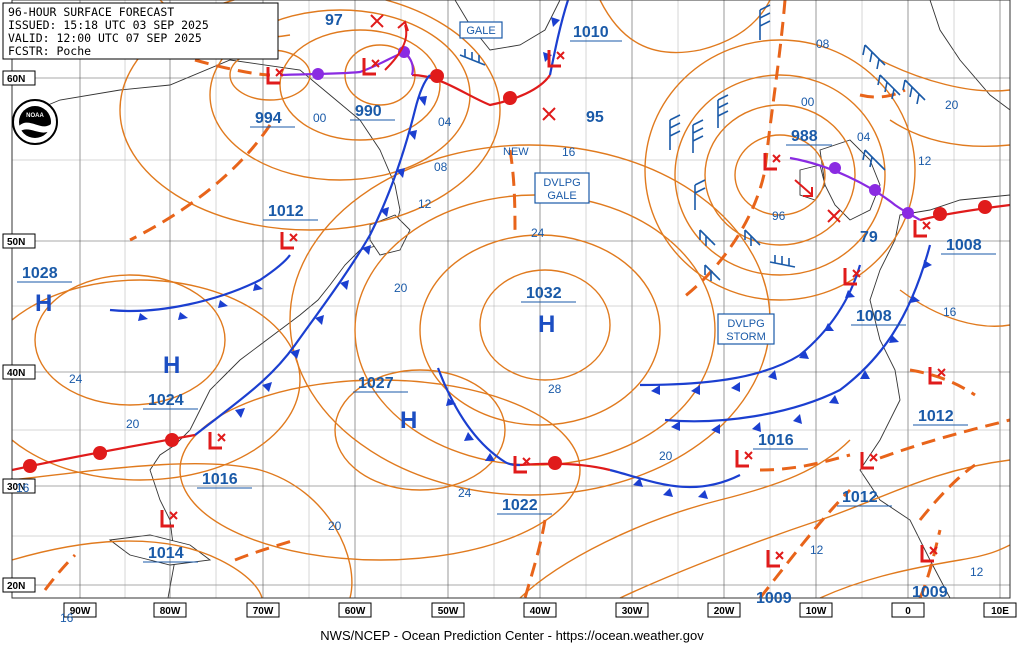  I want to click on pressure-label: 1027, so click(376, 383).